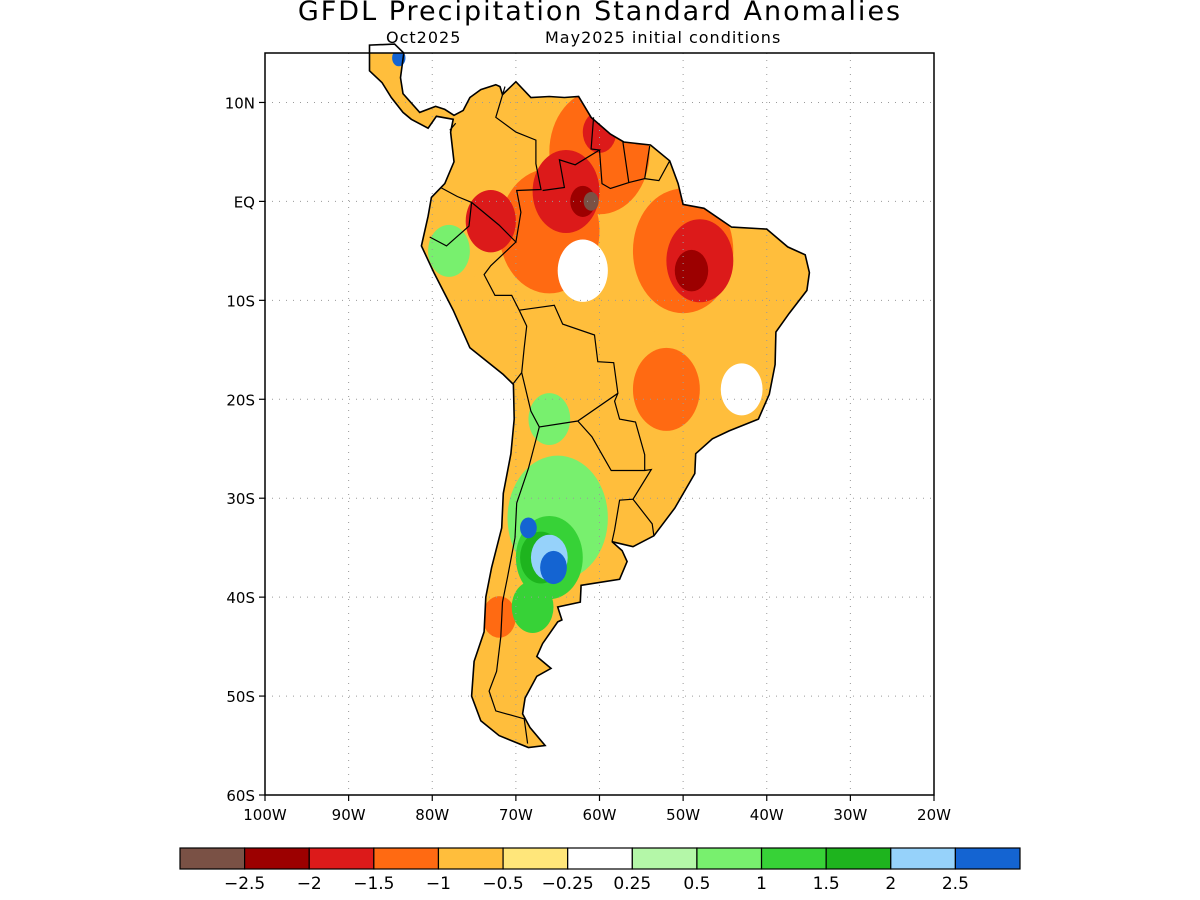 The image size is (1200, 900). Describe the element at coordinates (438, 884) in the screenshot. I see `colorbar-label: −1` at that location.